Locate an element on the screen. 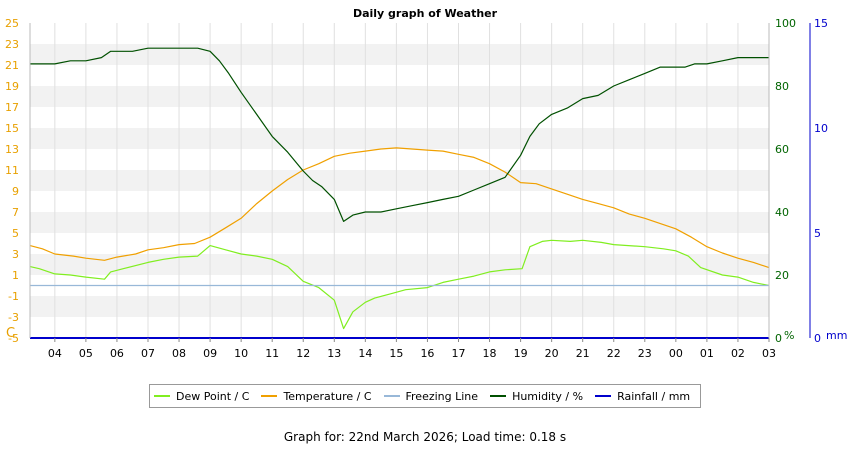 The image size is (850, 450). legend-label: Dew Point / C is located at coordinates (213, 396).